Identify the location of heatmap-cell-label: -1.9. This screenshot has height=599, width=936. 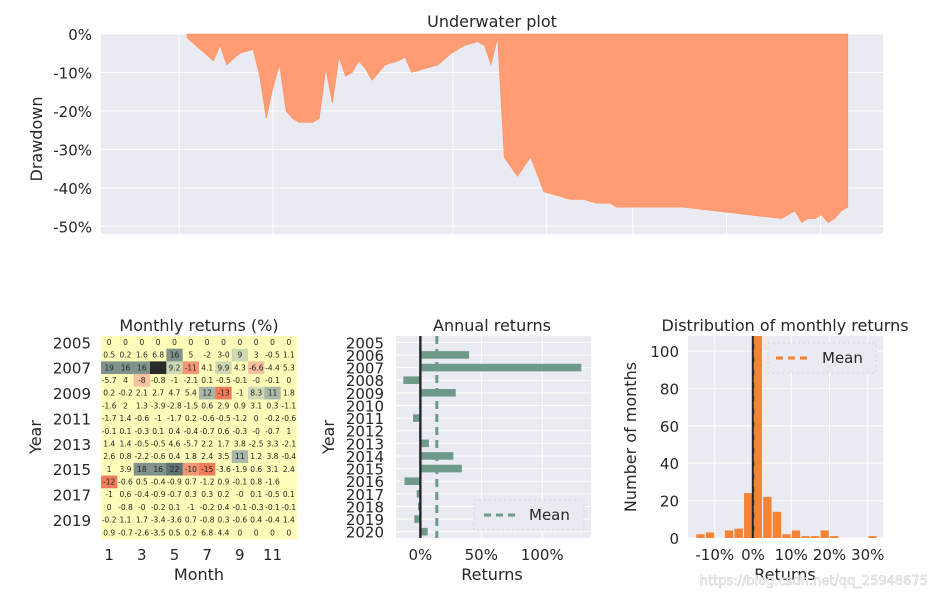
(240, 469).